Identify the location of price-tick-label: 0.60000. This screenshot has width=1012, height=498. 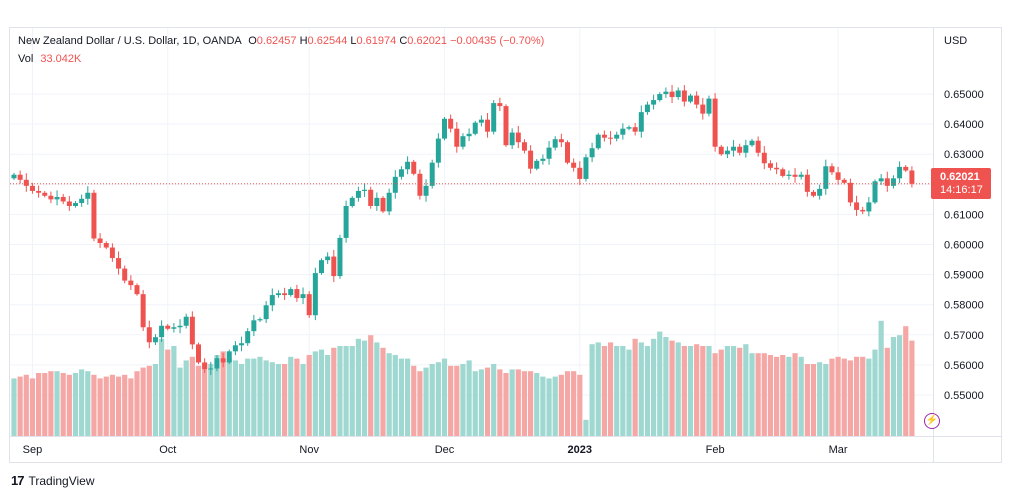
(964, 246).